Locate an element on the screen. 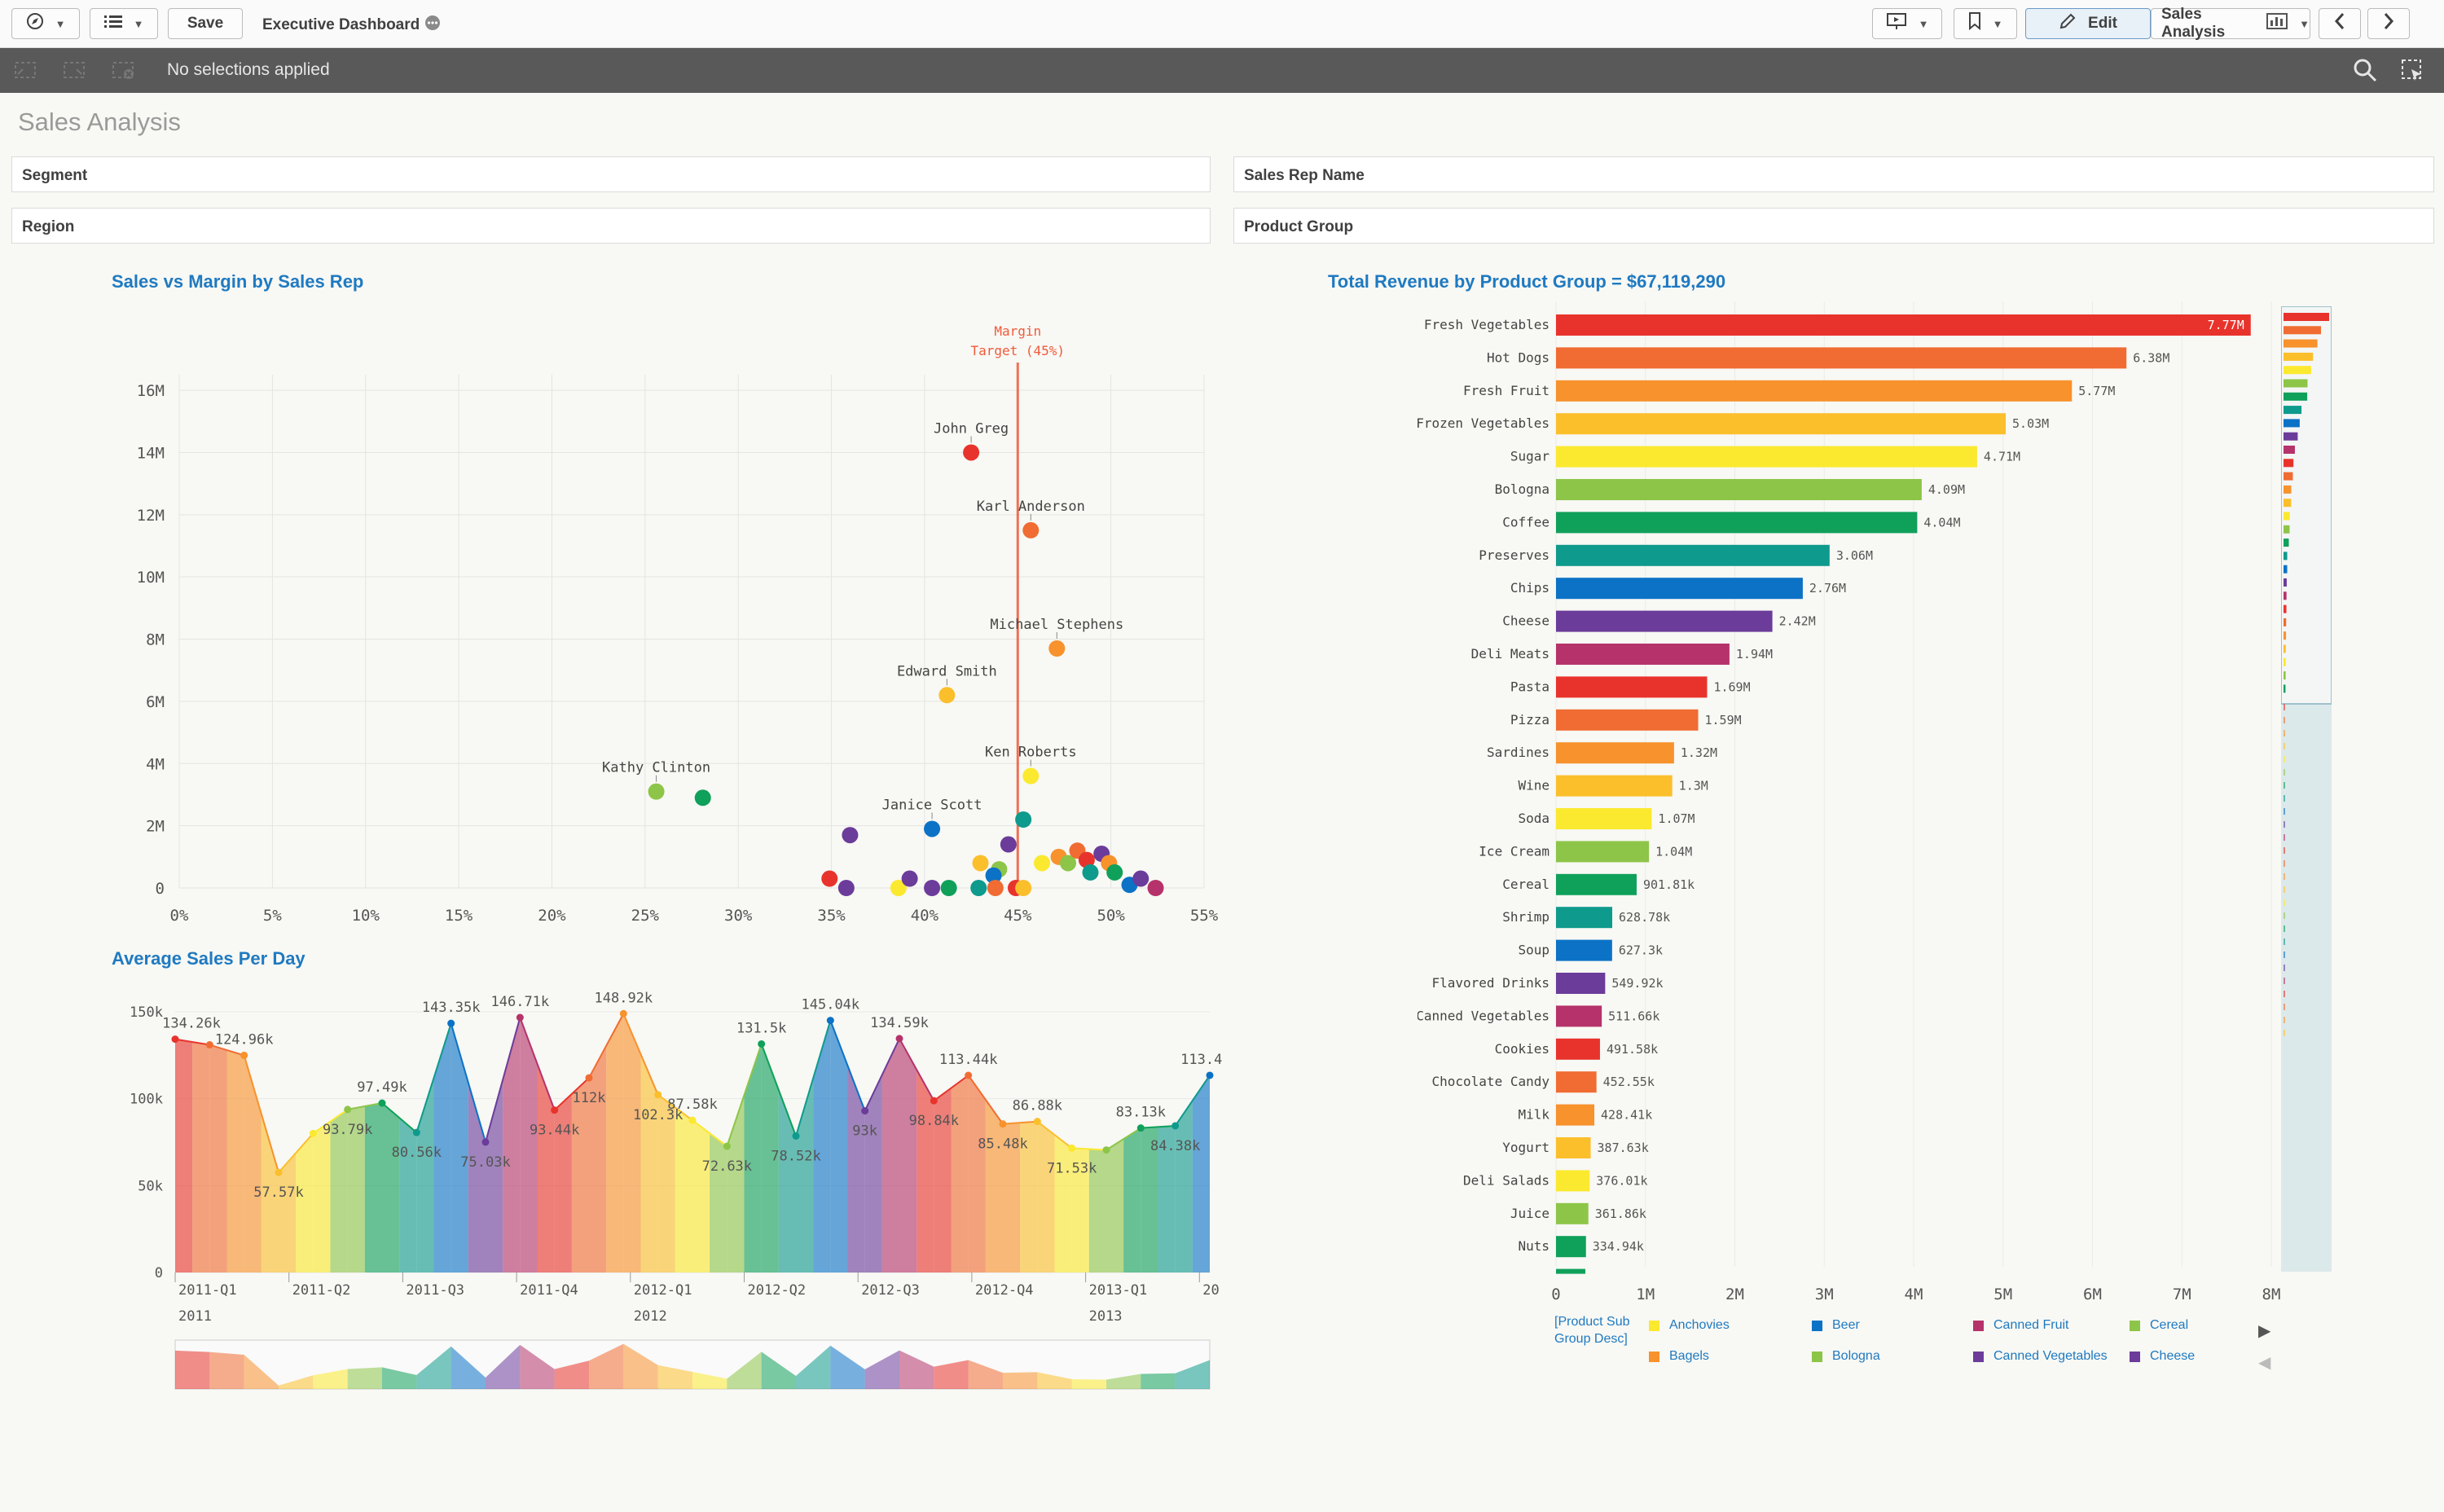 The height and width of the screenshot is (1512, 2444). navigation-menu-button: ▼ is located at coordinates (45, 23).